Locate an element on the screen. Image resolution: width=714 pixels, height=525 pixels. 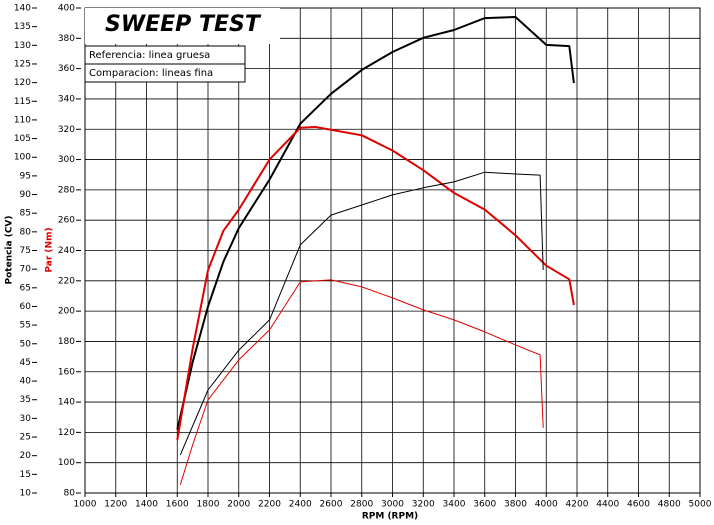
x-tick-label: 1000 is located at coordinates (85, 505).